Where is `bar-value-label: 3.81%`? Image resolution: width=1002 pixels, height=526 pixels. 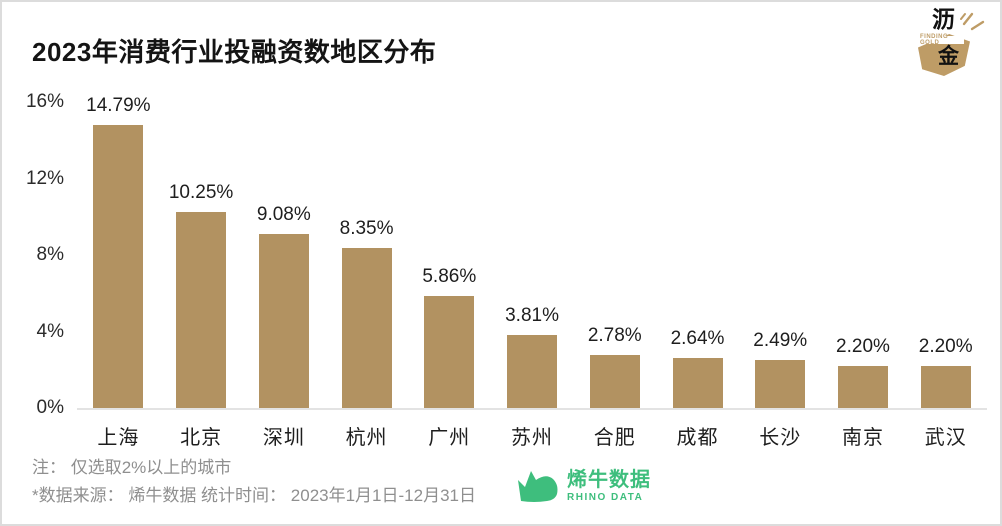 bar-value-label: 3.81% is located at coordinates (532, 316).